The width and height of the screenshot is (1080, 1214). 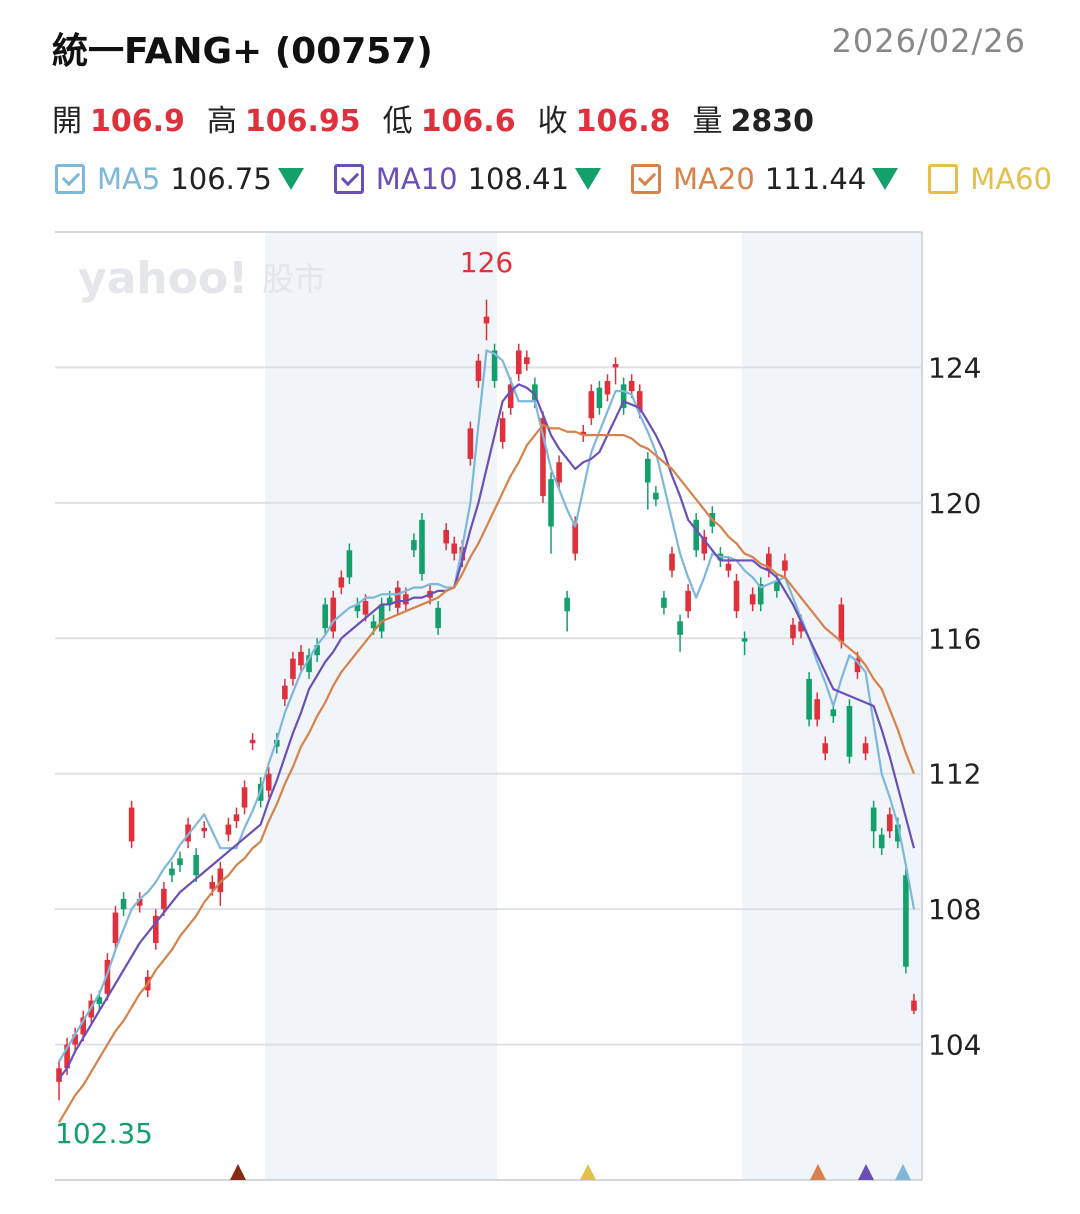 I want to click on quote-value: 2830, so click(x=772, y=121).